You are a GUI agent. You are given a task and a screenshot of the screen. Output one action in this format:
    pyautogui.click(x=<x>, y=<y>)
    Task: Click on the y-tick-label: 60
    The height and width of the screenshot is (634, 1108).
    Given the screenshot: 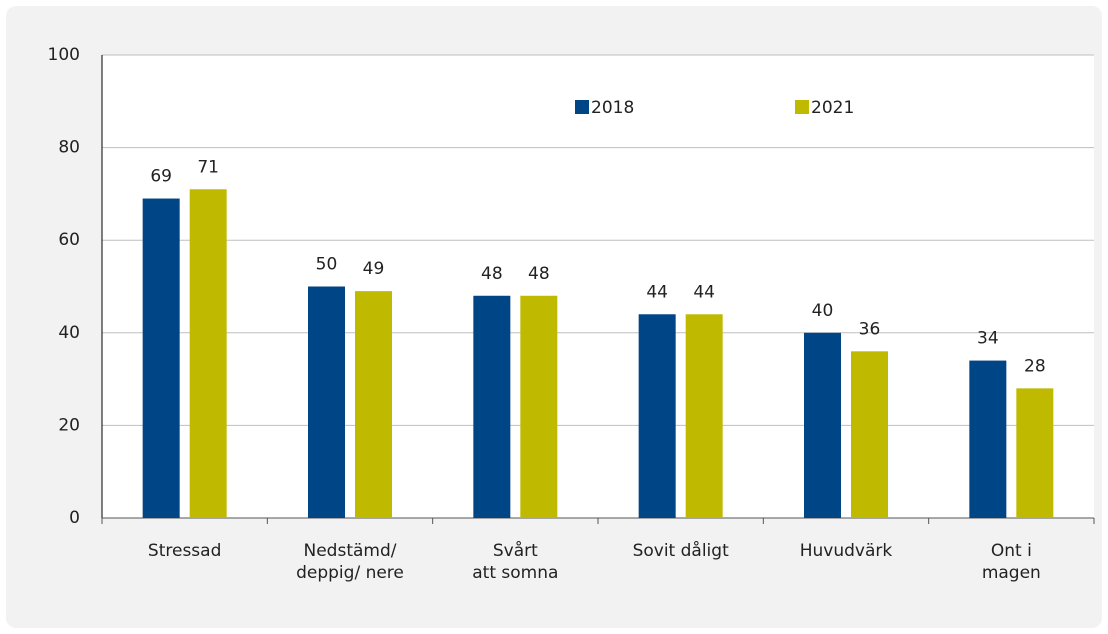 What is the action you would take?
    pyautogui.click(x=69, y=240)
    